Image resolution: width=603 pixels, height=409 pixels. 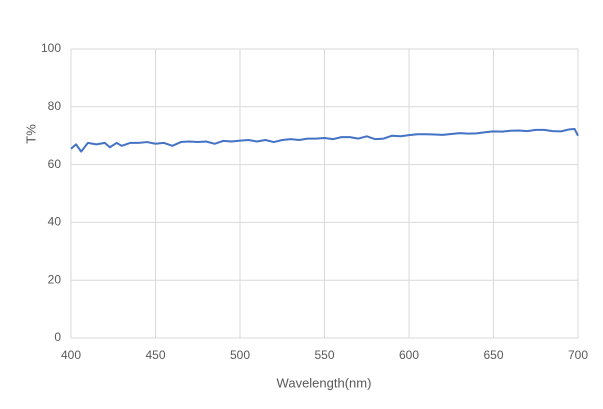 What do you see at coordinates (578, 355) in the screenshot?
I see `x-tick-label: 700` at bounding box center [578, 355].